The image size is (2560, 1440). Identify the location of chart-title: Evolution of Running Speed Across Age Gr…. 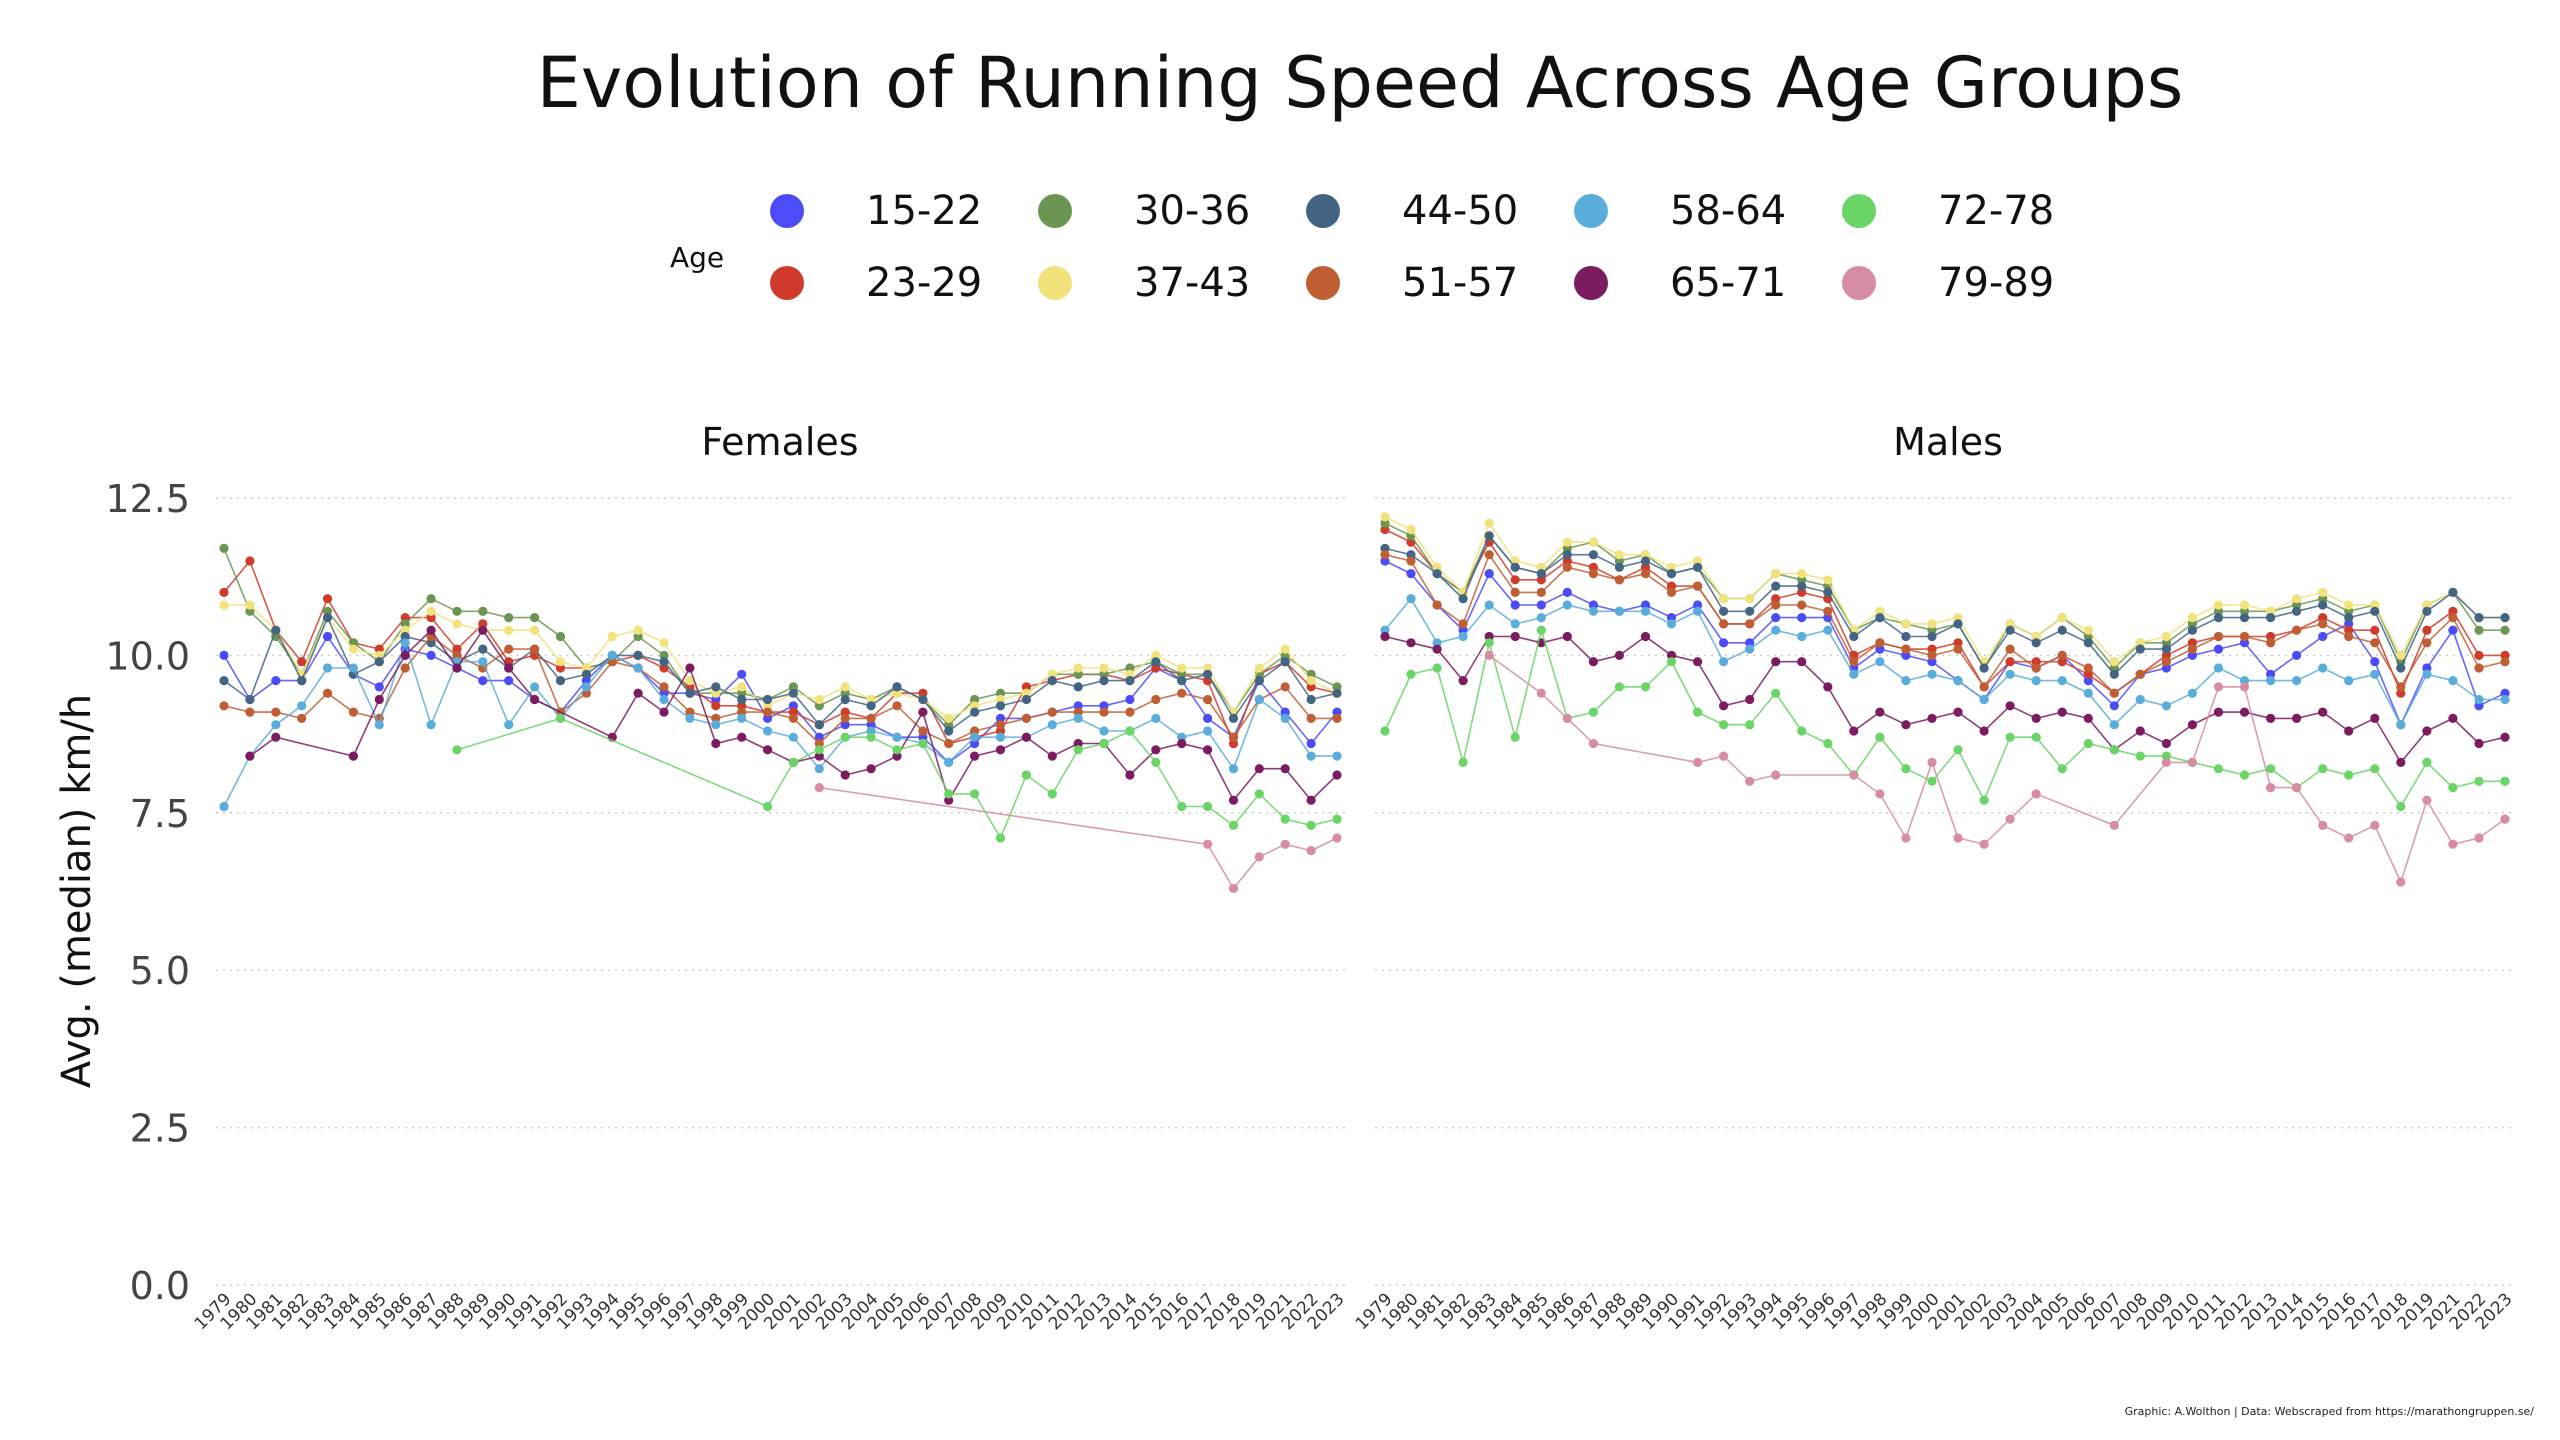
(1360, 83).